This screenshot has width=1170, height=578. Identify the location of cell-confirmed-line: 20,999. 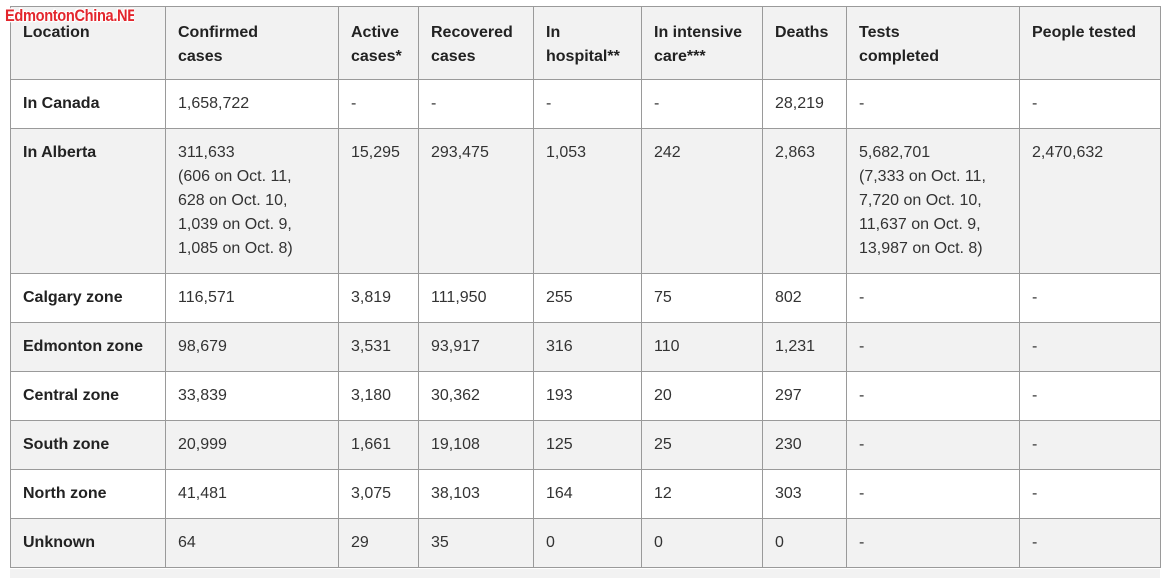
(202, 444).